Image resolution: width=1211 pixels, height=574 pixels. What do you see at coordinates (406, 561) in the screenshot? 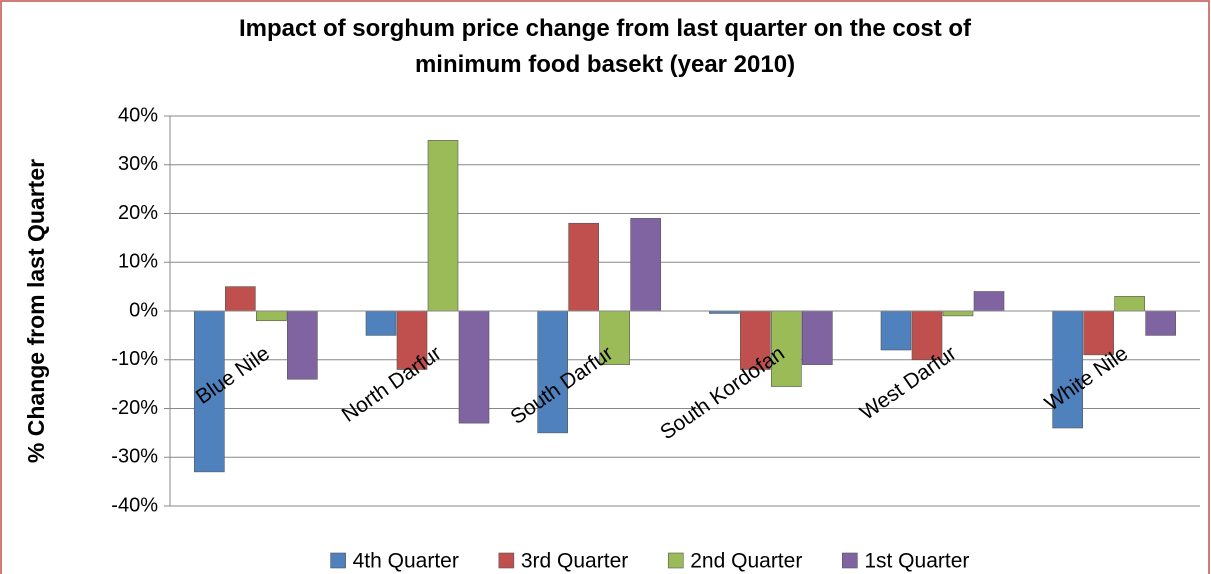
I see `legend-label: 4th Quarter` at bounding box center [406, 561].